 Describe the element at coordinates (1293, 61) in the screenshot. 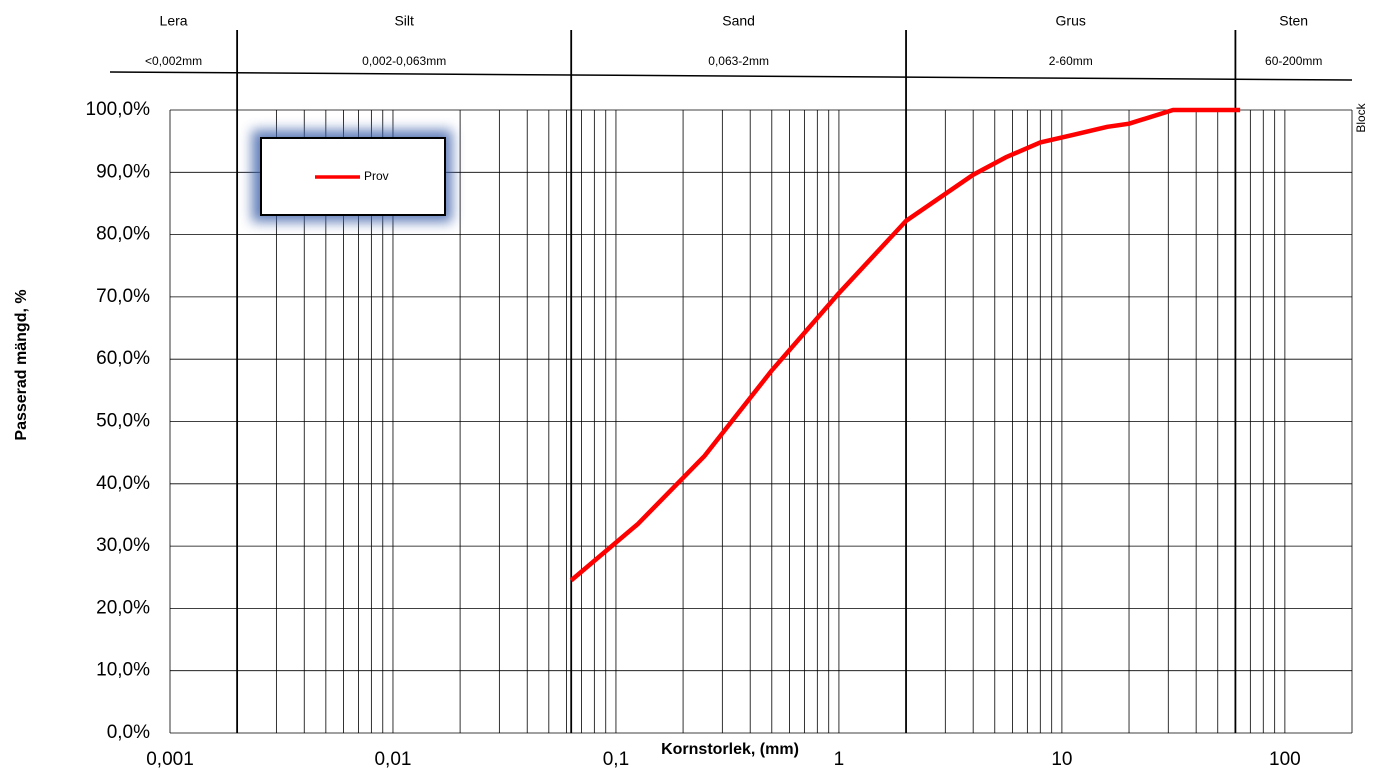

I see `zone-range: 60-200mm` at that location.